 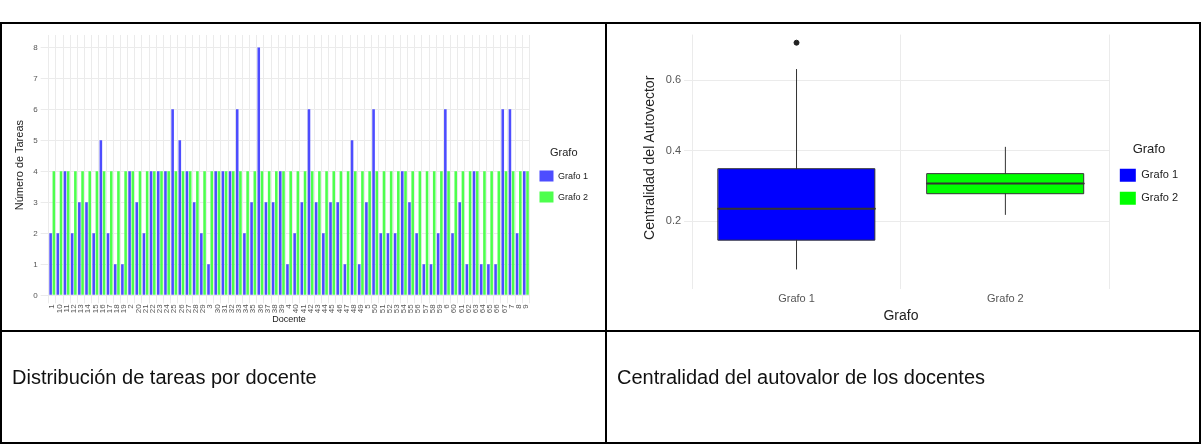 What do you see at coordinates (673, 149) in the screenshot?
I see `y-tick-label: 0.4` at bounding box center [673, 149].